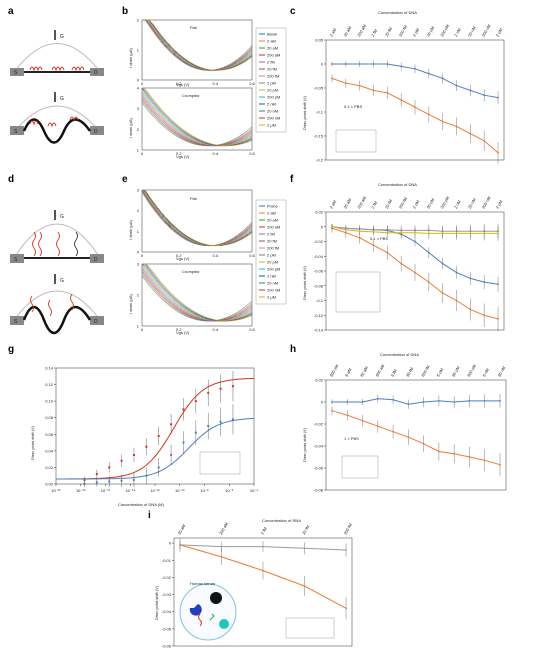 Image resolution: width=535 pixels, height=659 pixels. Describe the element at coordinates (356, 141) in the screenshot. I see `legend-box-c` at that location.